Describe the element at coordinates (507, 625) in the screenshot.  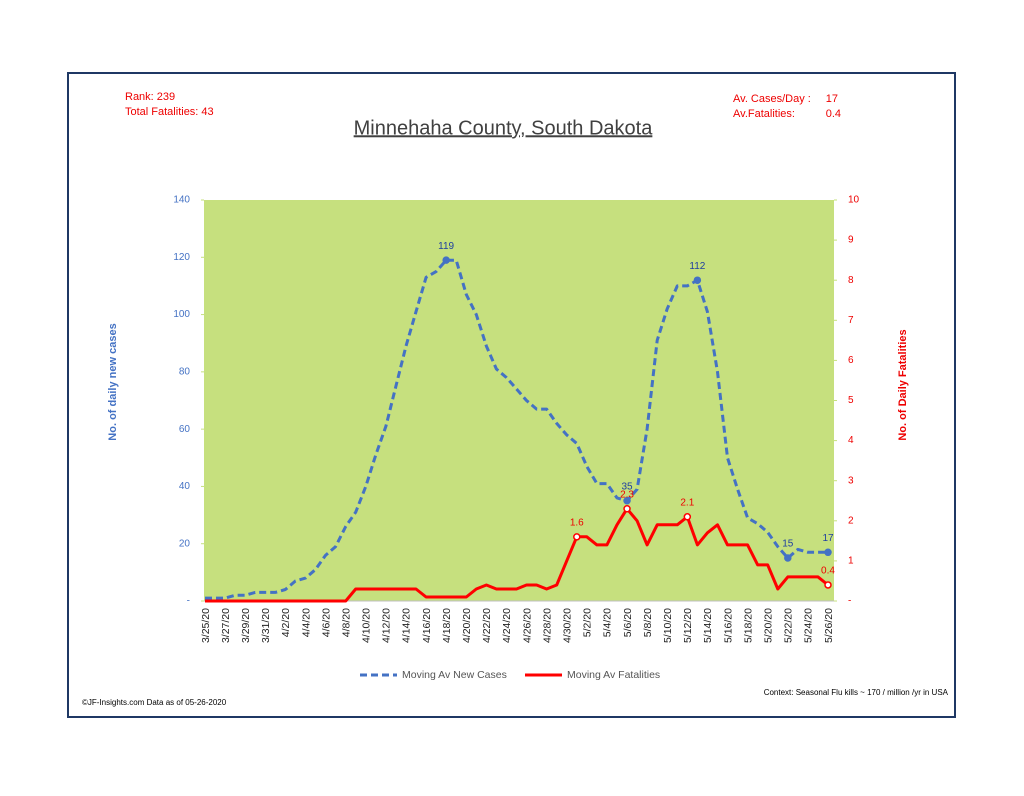
I see `x-tick-label: 4/24/20` at that location.